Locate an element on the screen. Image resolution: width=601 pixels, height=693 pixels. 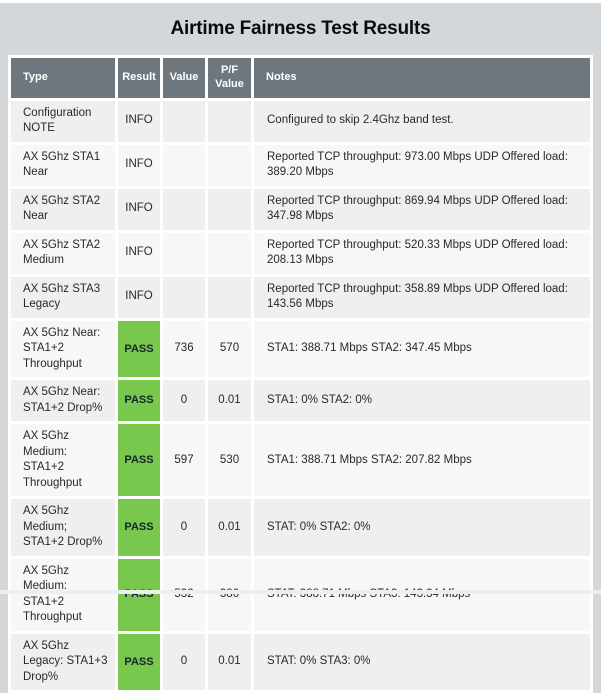
pf-value-cell: 530 is located at coordinates (229, 460).